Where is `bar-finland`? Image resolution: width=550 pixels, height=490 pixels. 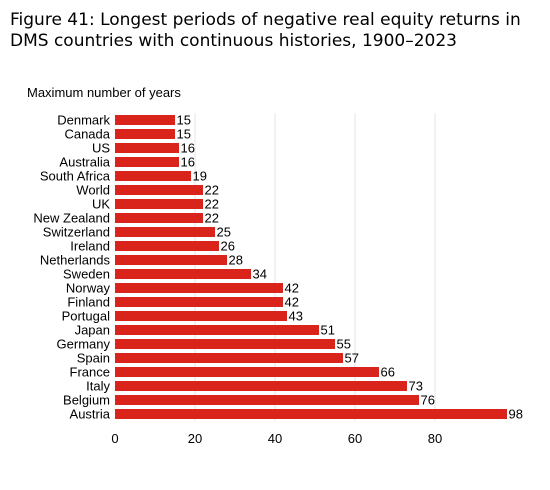
bar-finland is located at coordinates (199, 302).